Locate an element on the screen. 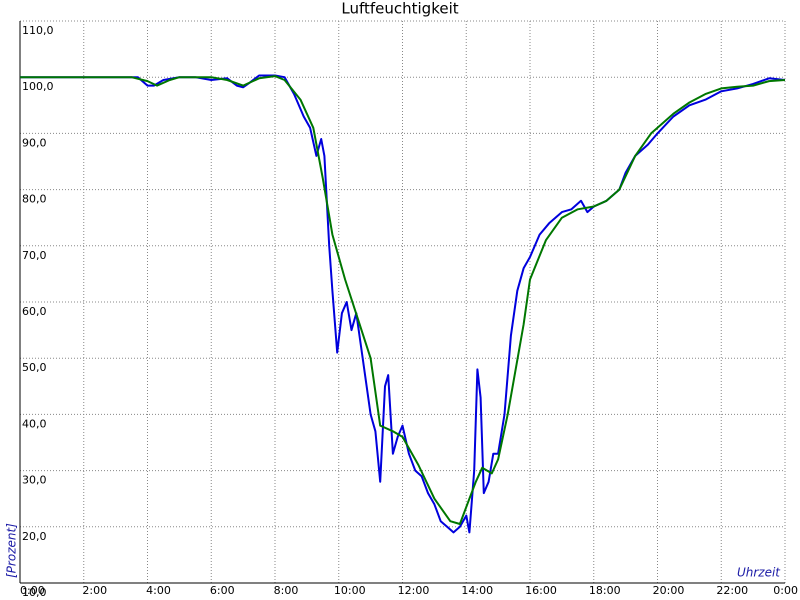 The image size is (800, 600). x-tick-label: 16:00 is located at coordinates (541, 590).